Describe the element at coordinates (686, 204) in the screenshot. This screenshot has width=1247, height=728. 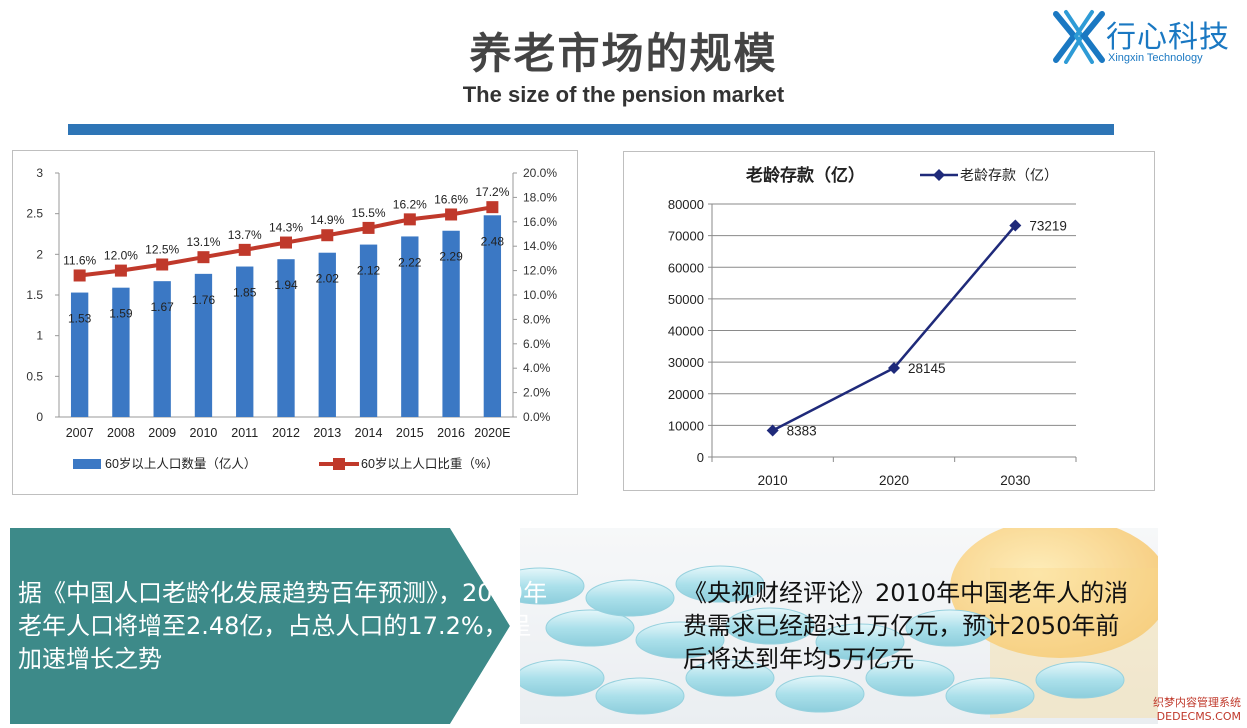
I see `y-tick-label: 80000` at that location.